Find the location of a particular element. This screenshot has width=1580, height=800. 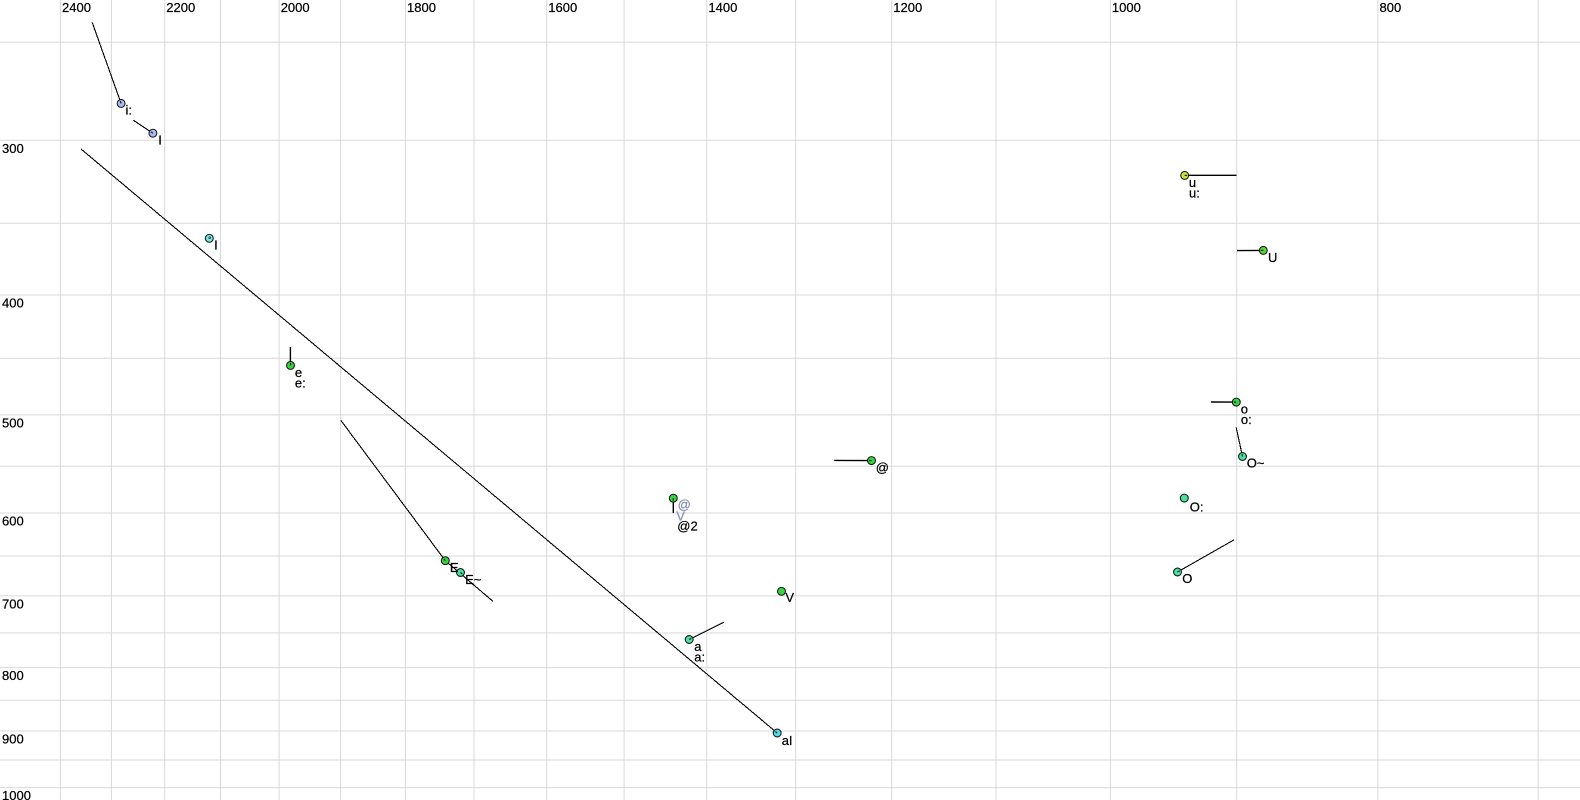

svg-text: 700 is located at coordinates (13, 604).